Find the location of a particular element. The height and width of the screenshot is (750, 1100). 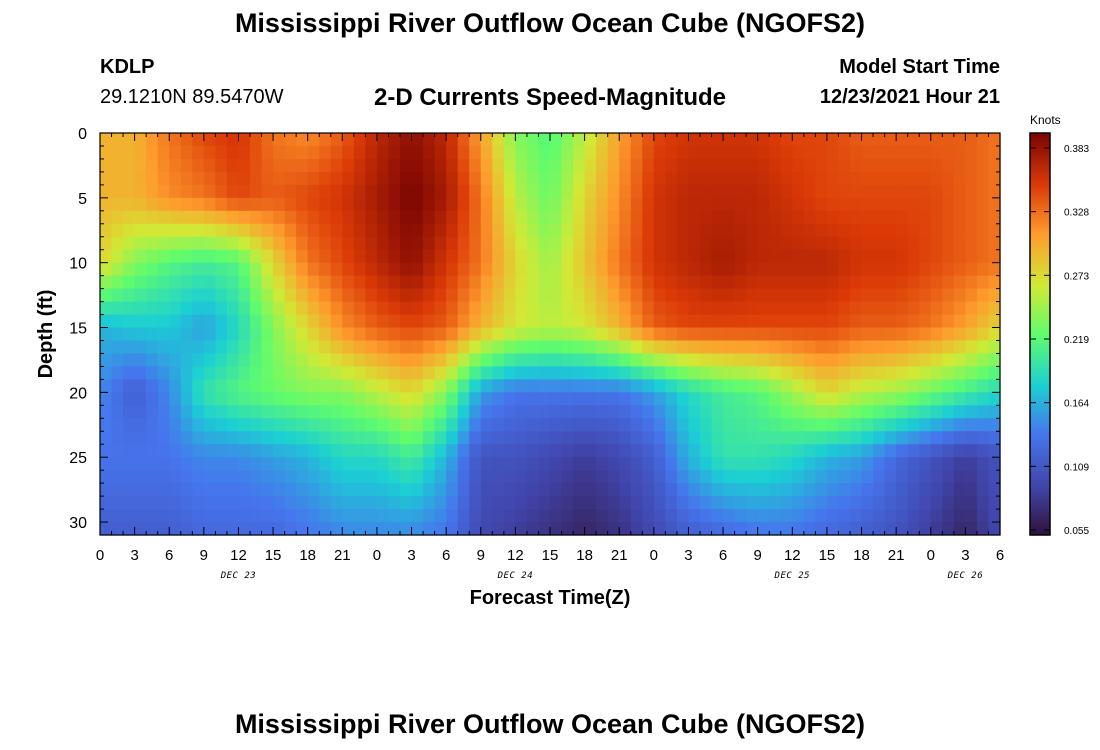

y-tick-label: 20 is located at coordinates (78, 393).